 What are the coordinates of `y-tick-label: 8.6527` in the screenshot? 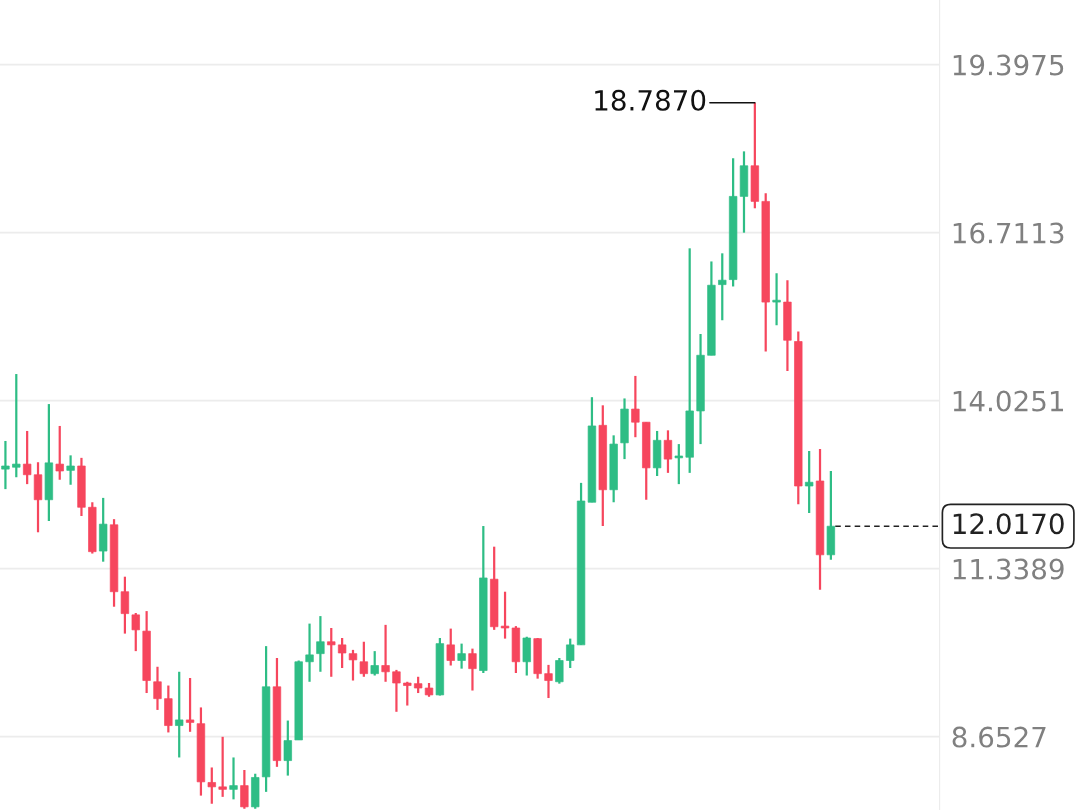 It's located at (999, 737).